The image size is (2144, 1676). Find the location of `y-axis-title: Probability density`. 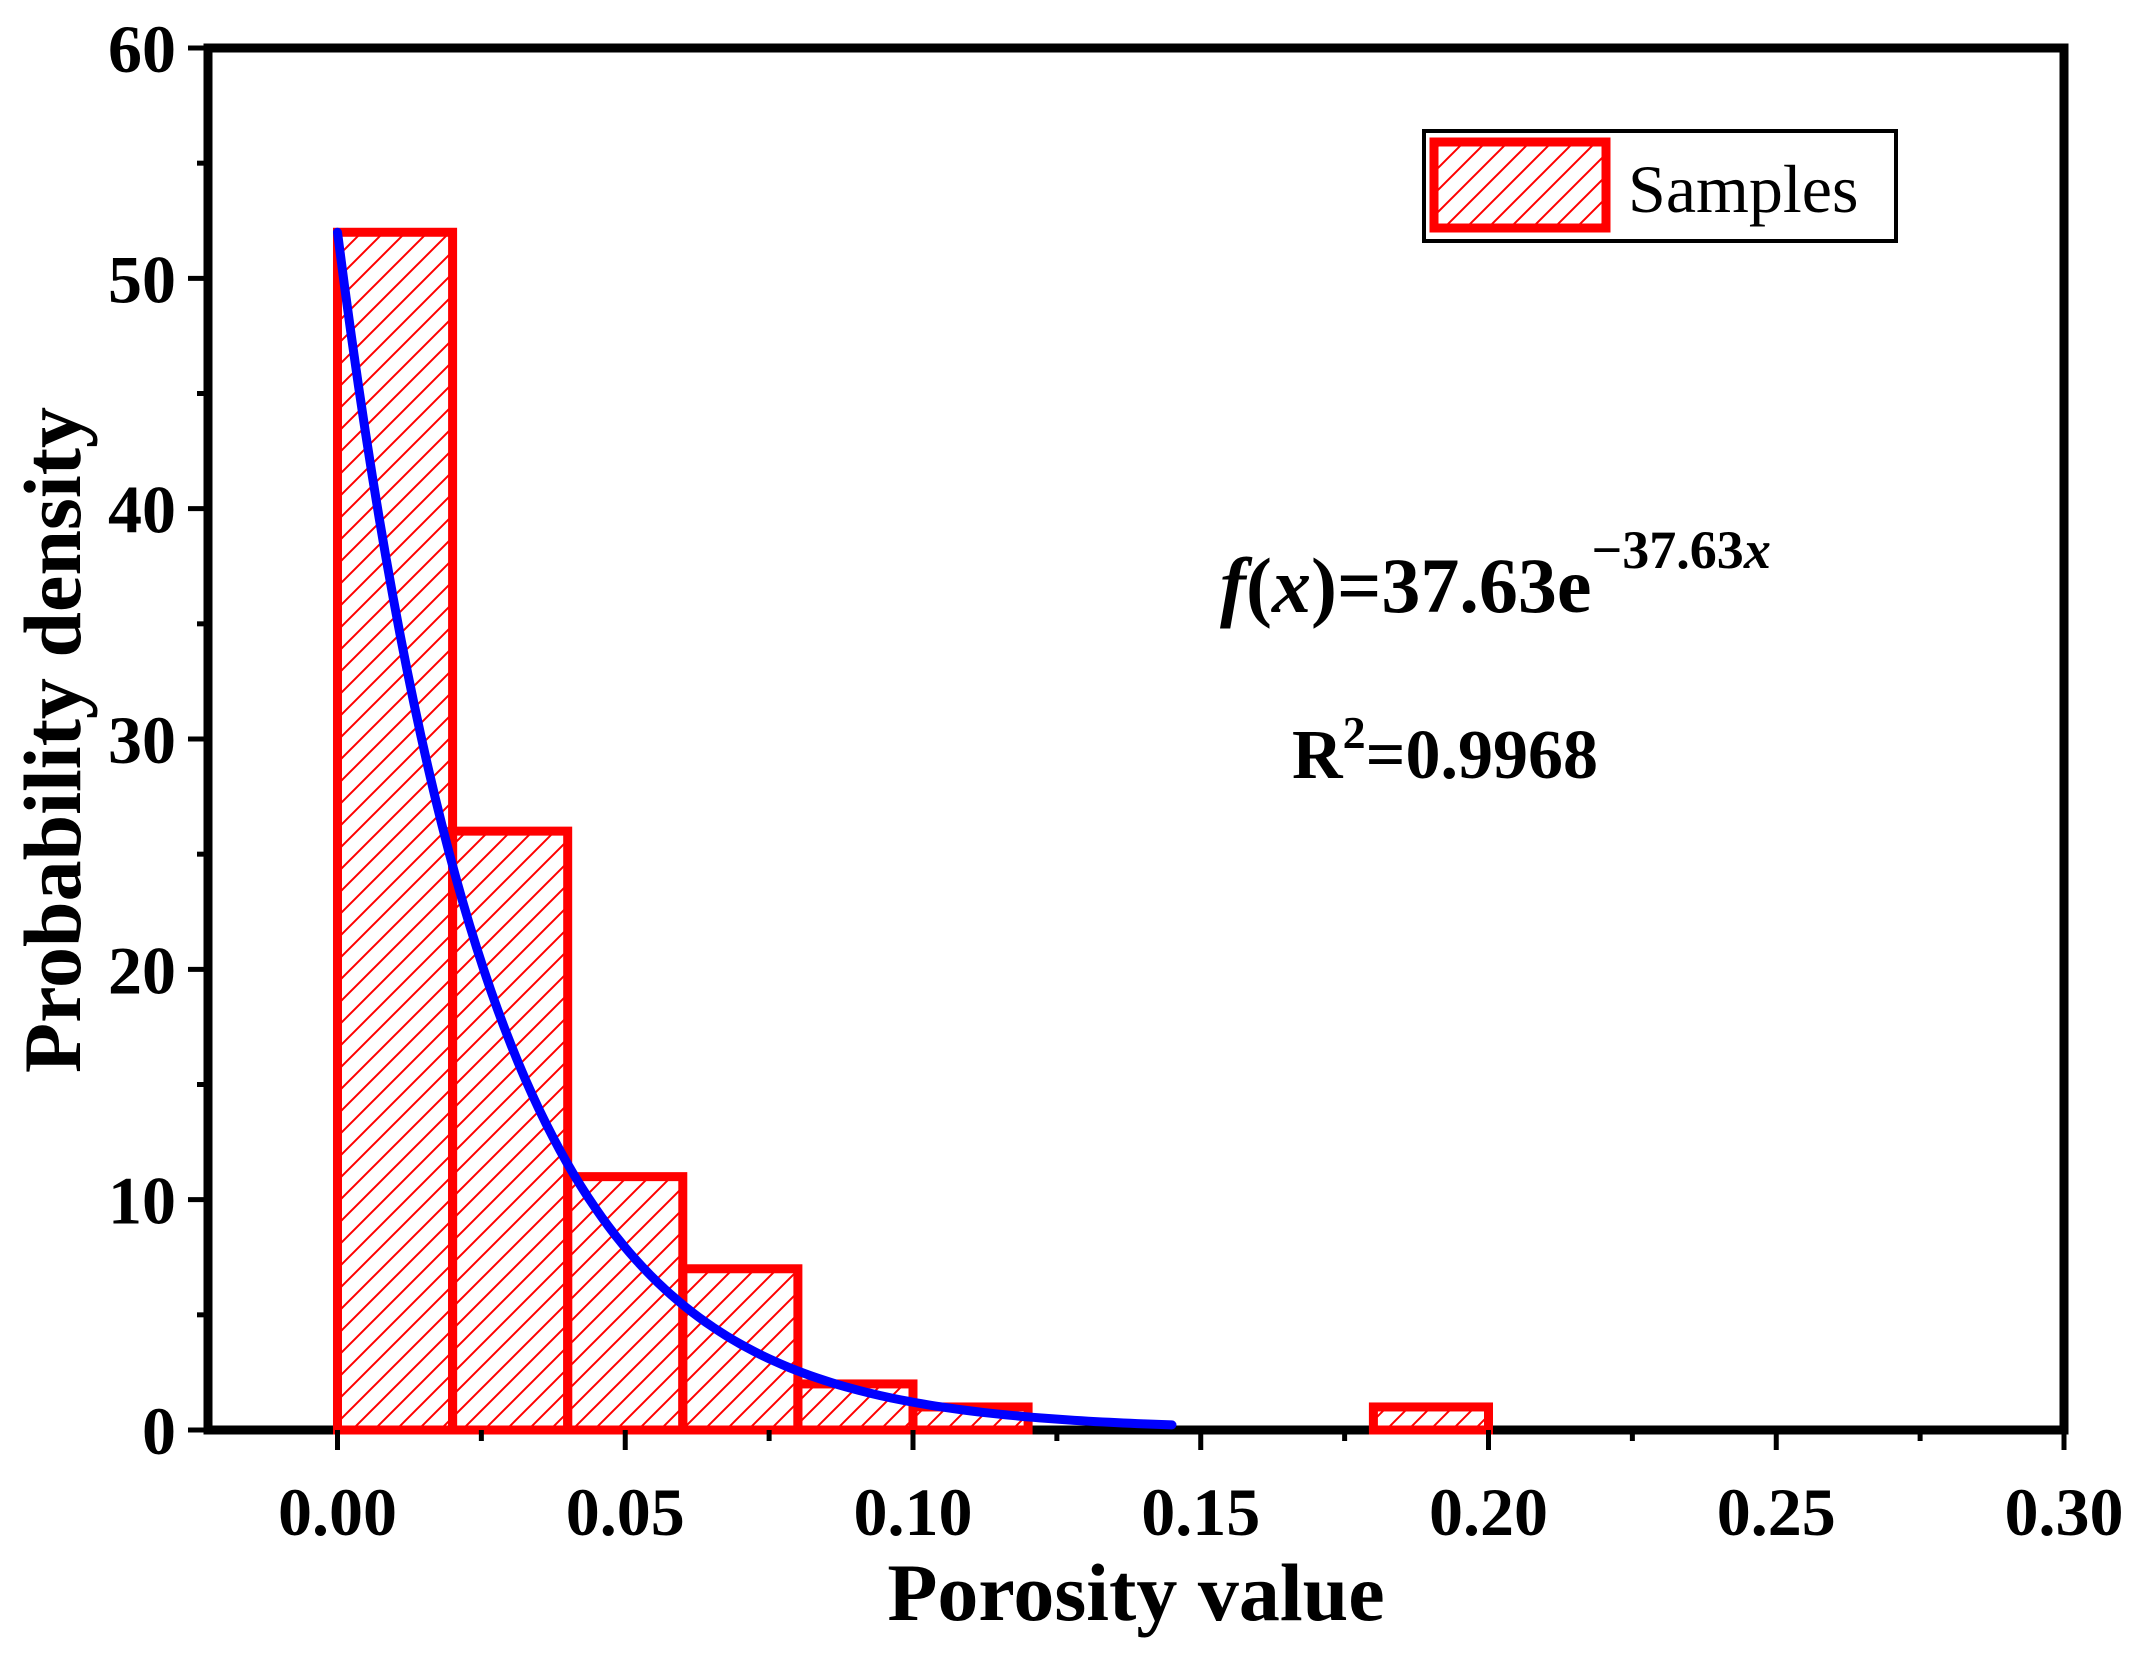

y-axis-title: Probability density is located at coordinates (52, 740).